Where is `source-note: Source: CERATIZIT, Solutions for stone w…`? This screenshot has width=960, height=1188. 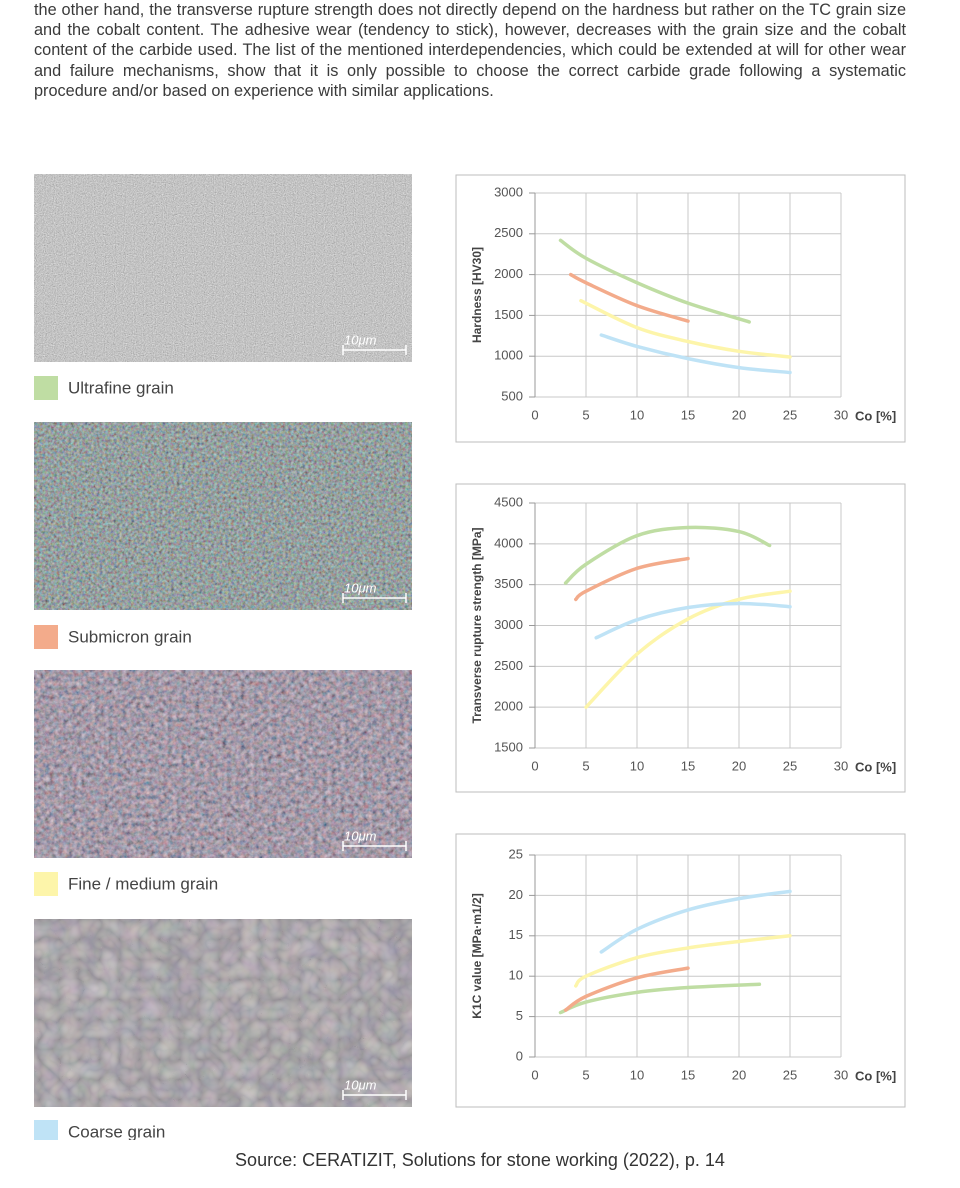
source-note: Source: CERATIZIT, Solutions for stone w… is located at coordinates (480, 1160).